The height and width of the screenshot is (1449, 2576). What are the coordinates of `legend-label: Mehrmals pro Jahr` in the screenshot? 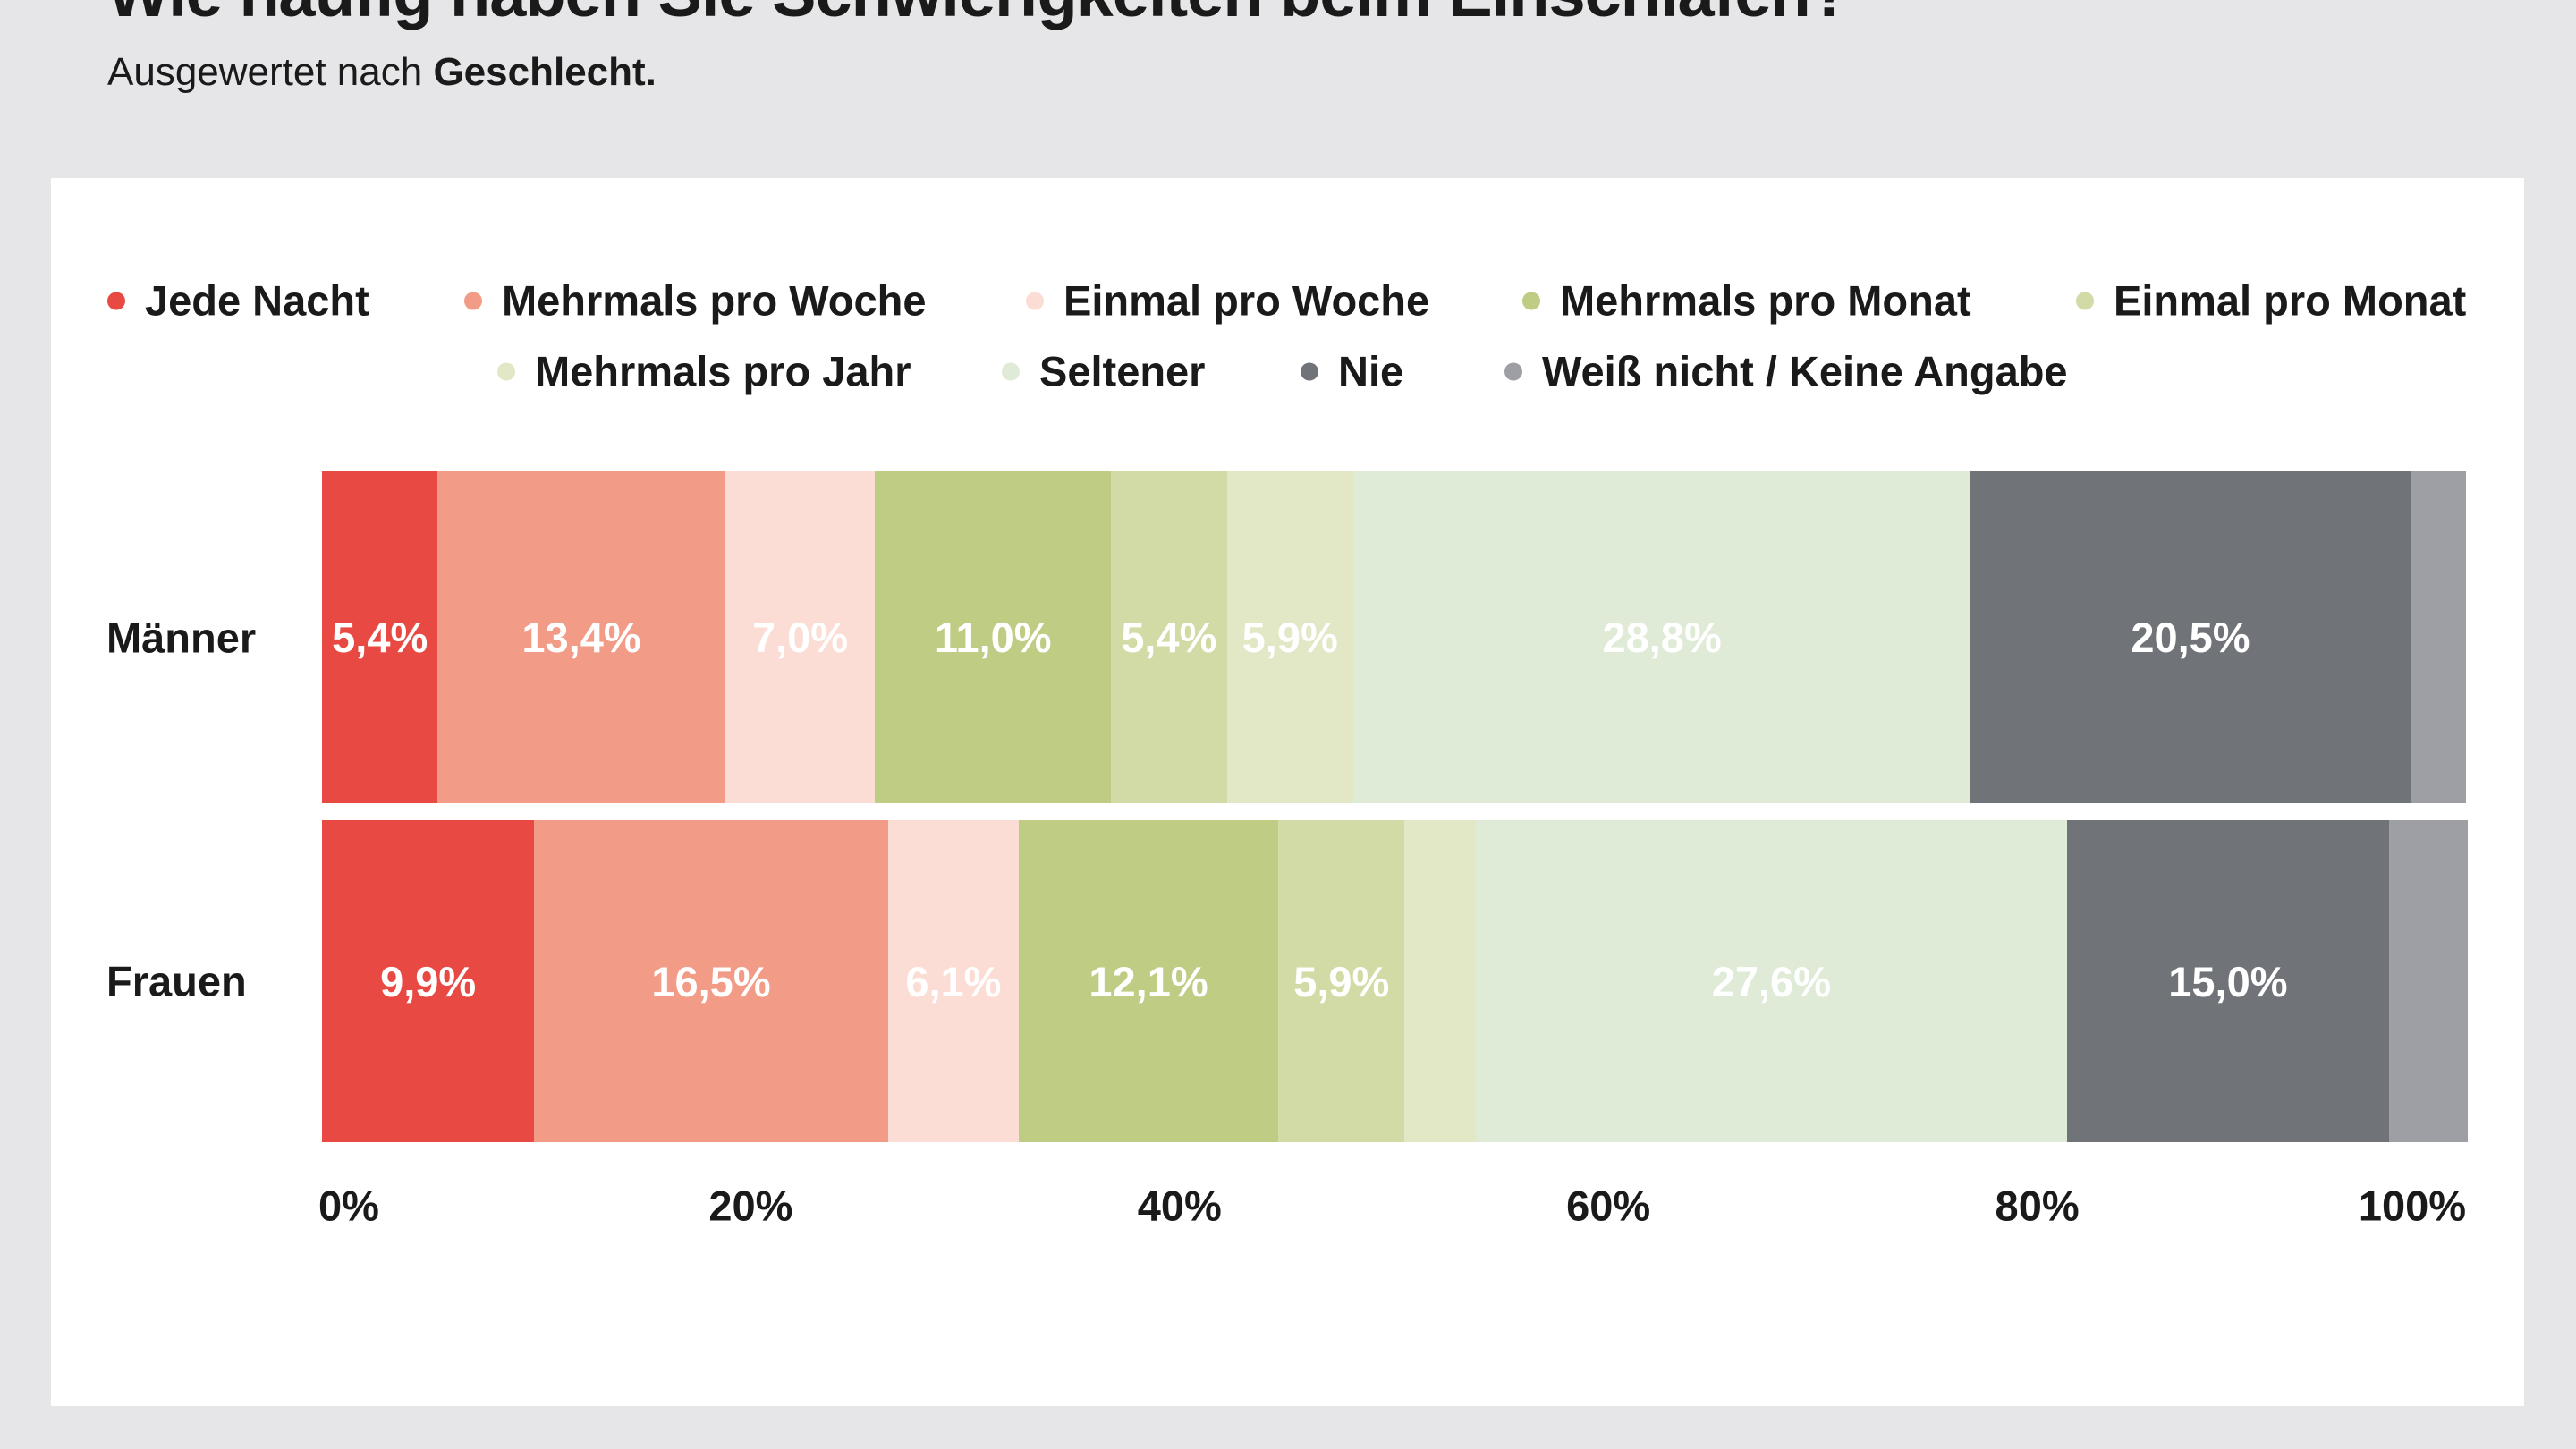 It's located at (723, 371).